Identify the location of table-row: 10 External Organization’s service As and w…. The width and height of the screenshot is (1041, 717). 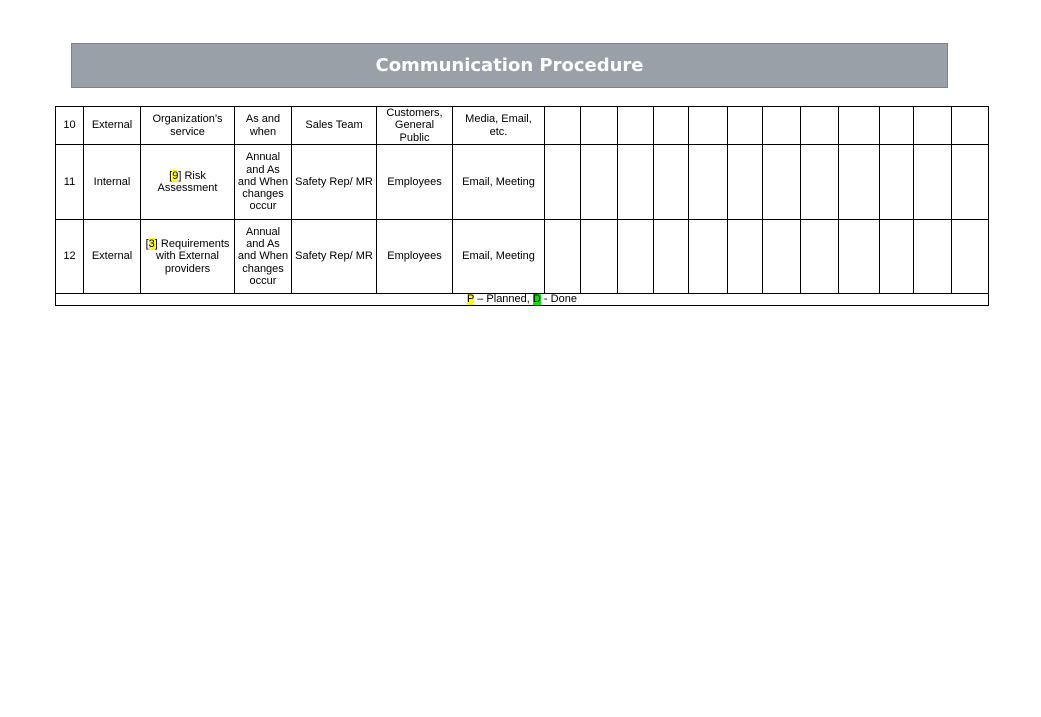
(522, 125).